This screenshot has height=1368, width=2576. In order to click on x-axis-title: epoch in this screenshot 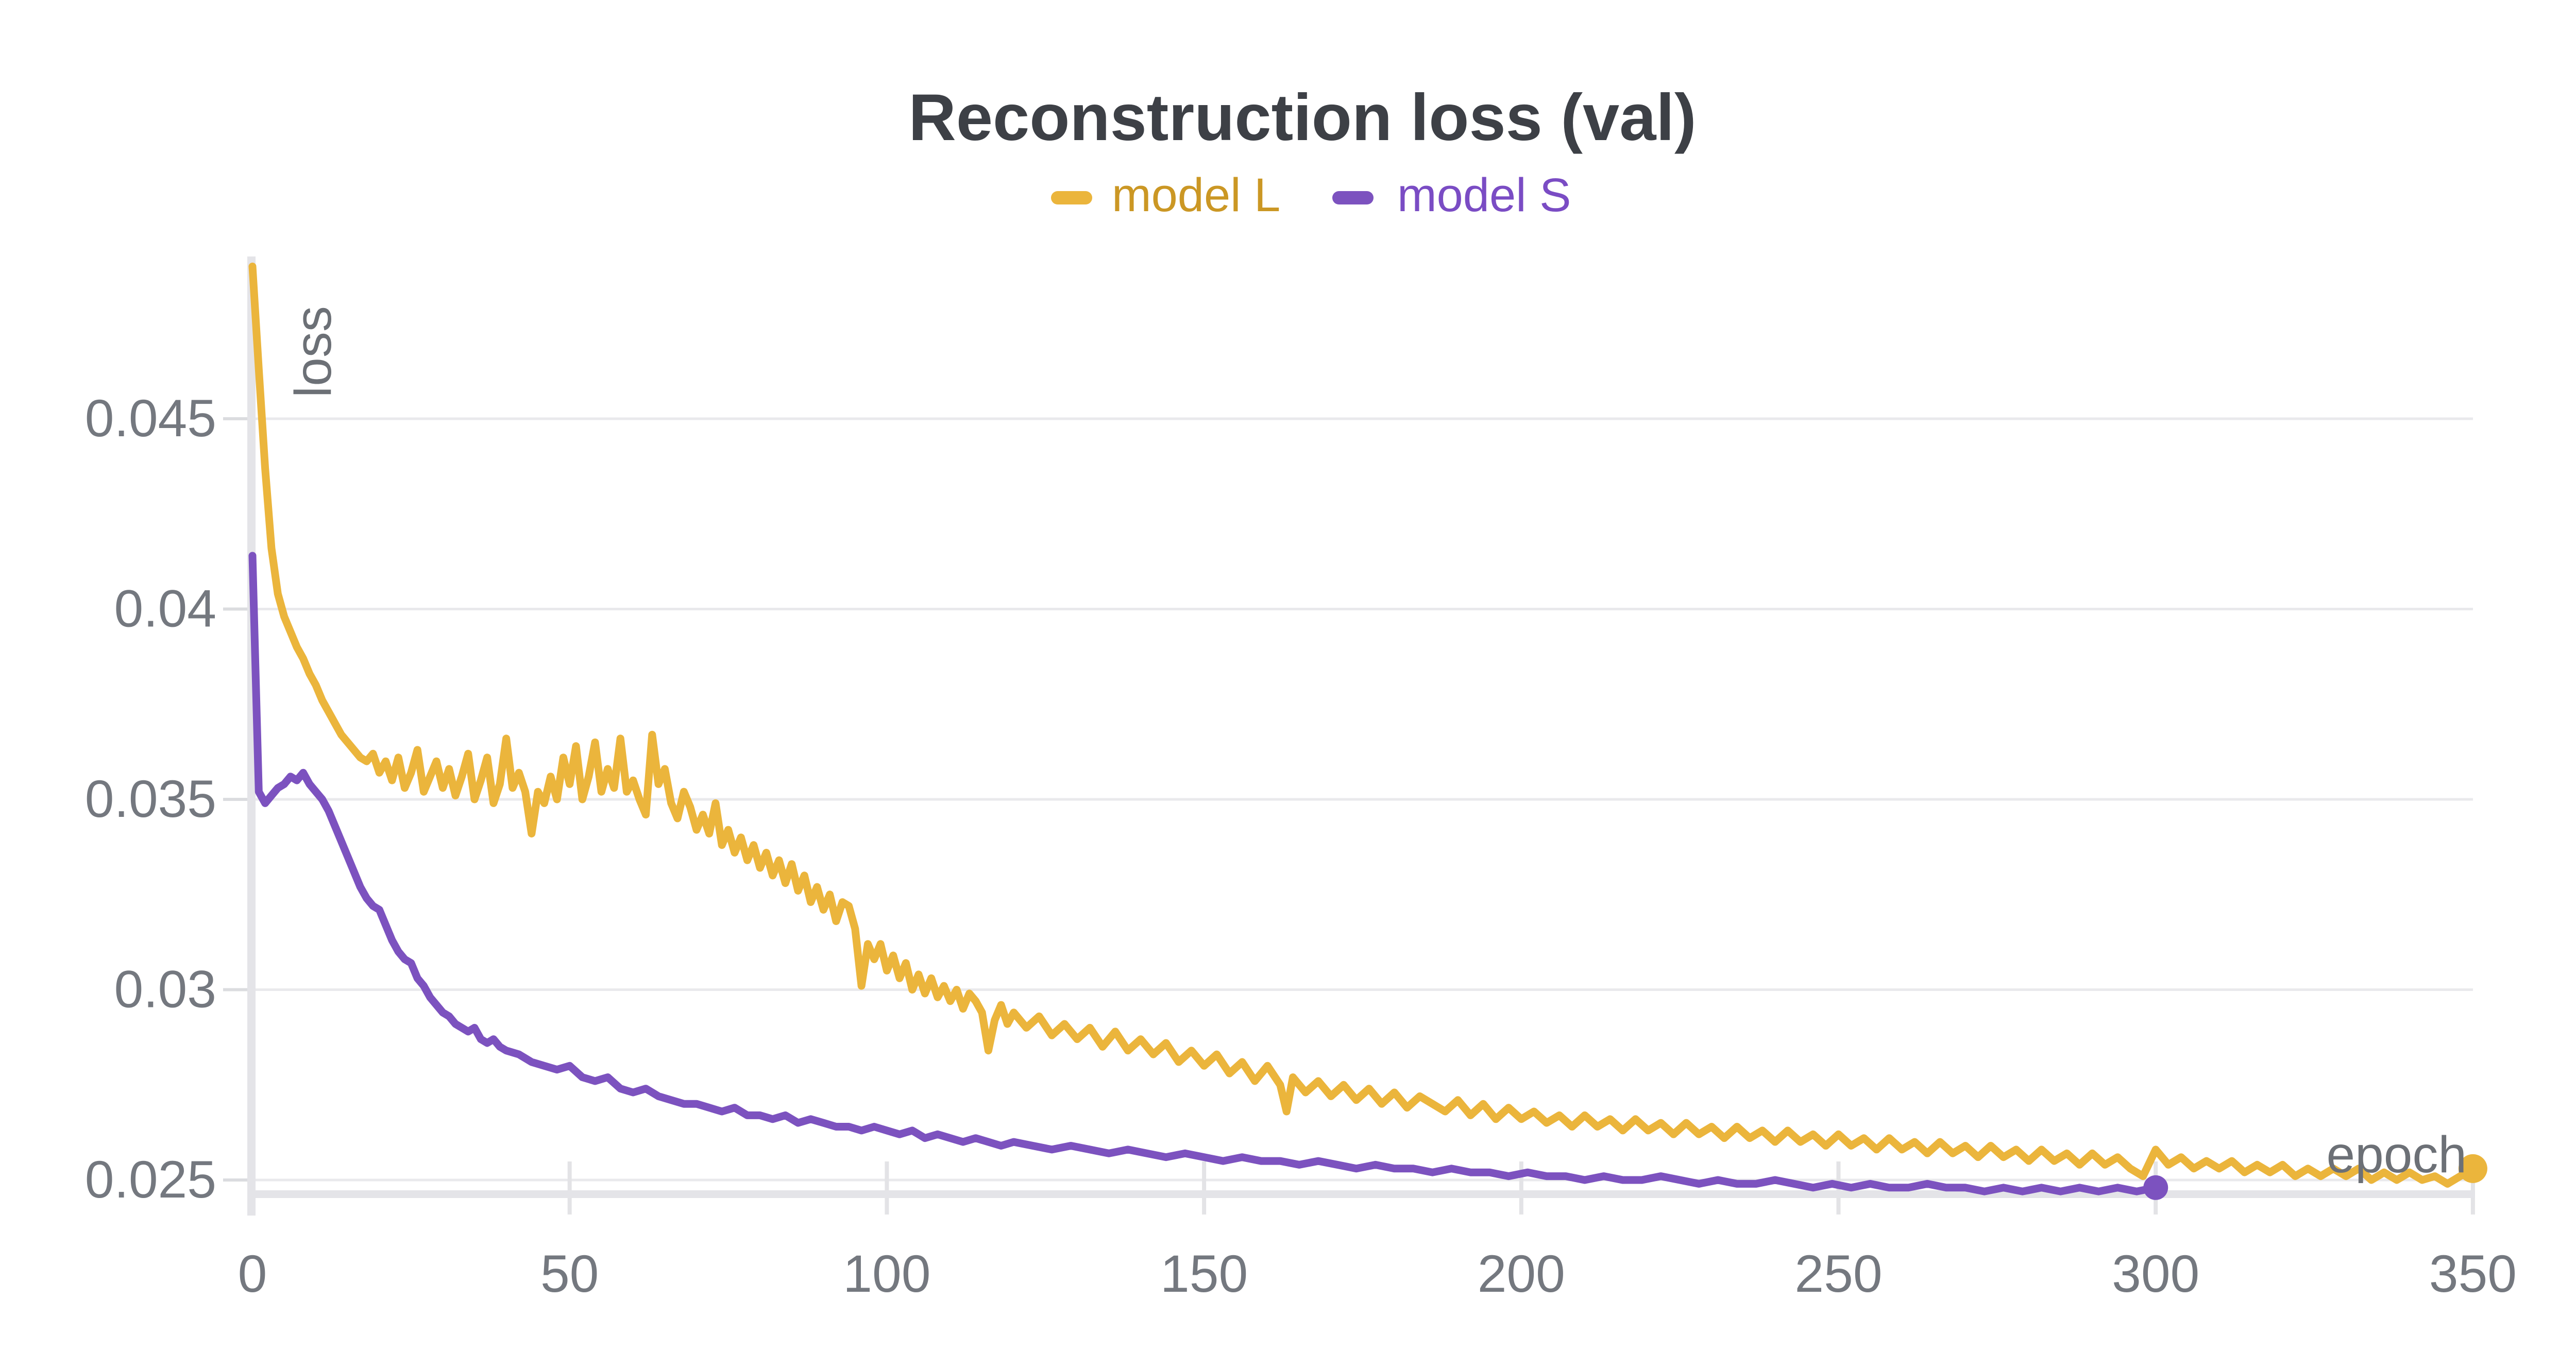, I will do `click(2397, 1155)`.